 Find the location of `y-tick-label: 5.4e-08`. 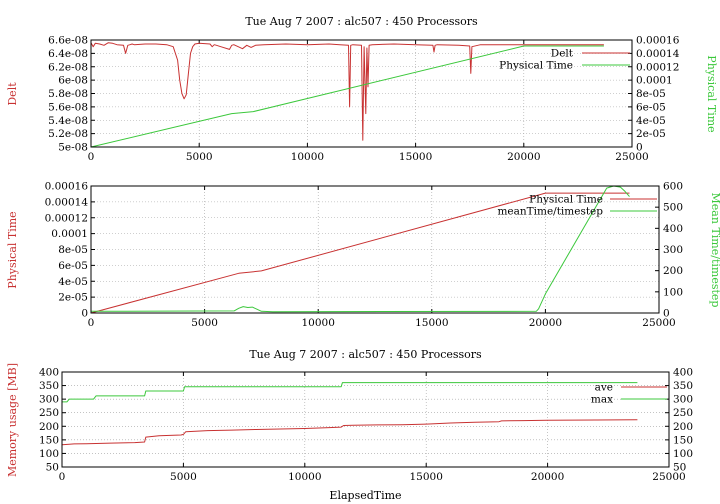

y-tick-label: 5.4e-08 is located at coordinates (68, 121).